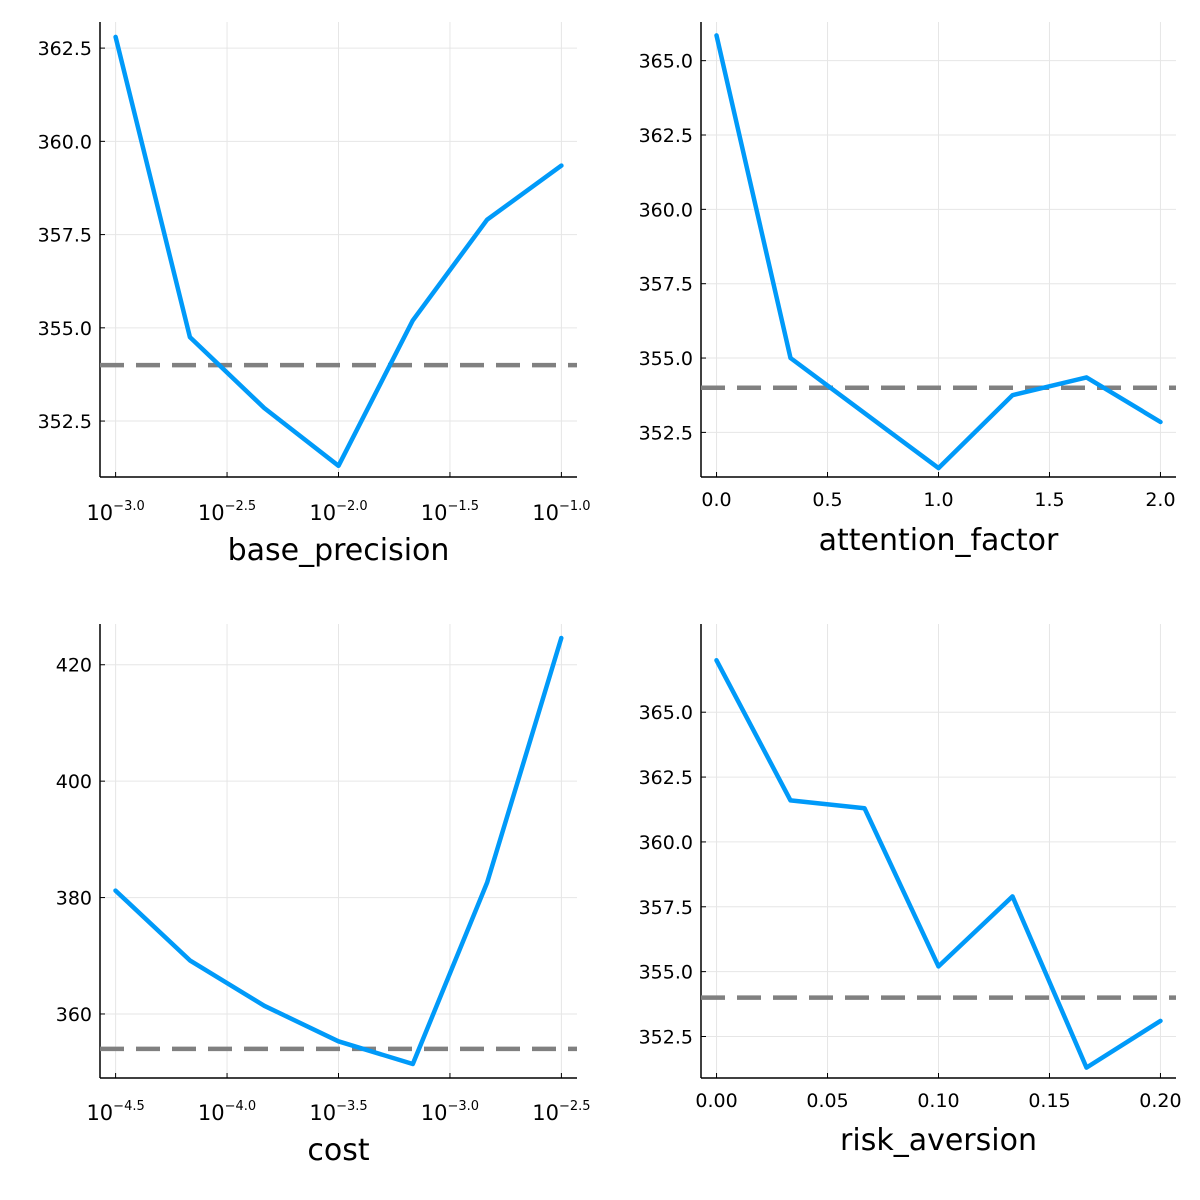 The height and width of the screenshot is (1200, 1200). I want to click on x-axis-label: base_precision, so click(339, 550).